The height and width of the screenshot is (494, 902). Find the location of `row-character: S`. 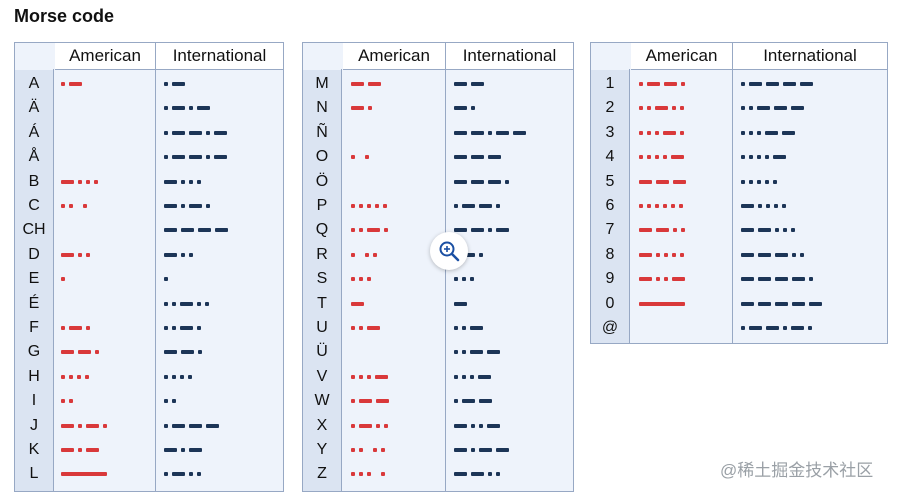

row-character: S is located at coordinates (322, 279).